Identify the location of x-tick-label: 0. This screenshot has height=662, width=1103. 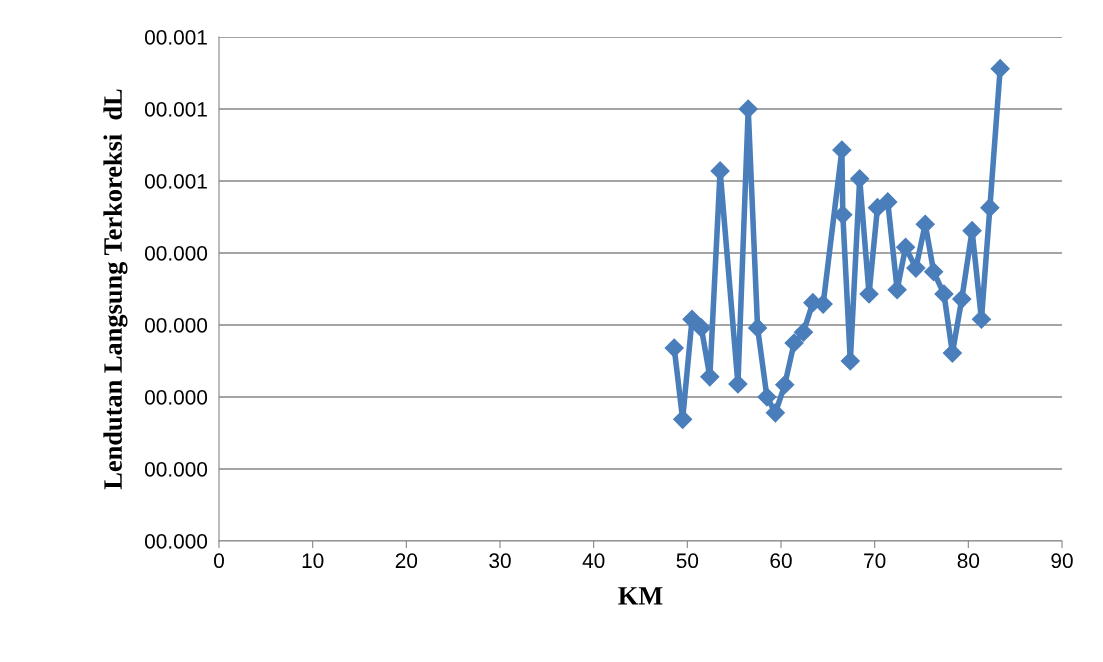
(219, 561).